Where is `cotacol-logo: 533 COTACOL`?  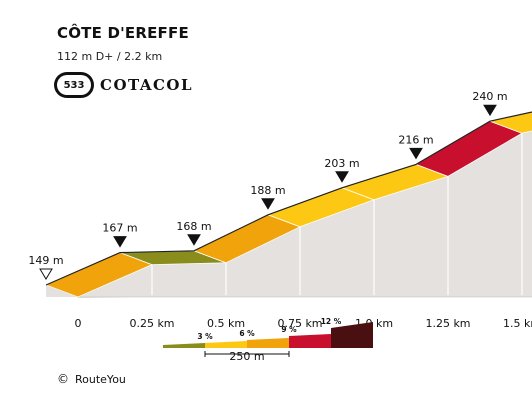 cotacol-logo: 533 COTACOL is located at coordinates (123, 85).